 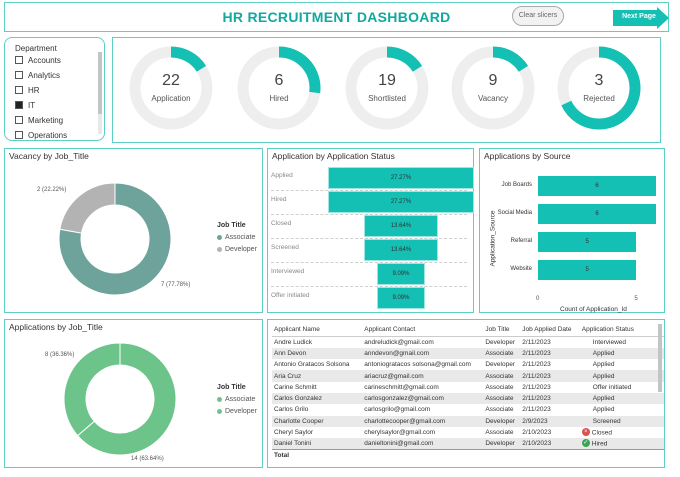 I want to click on source-y-axis-label: Application_Source, so click(x=493, y=238).